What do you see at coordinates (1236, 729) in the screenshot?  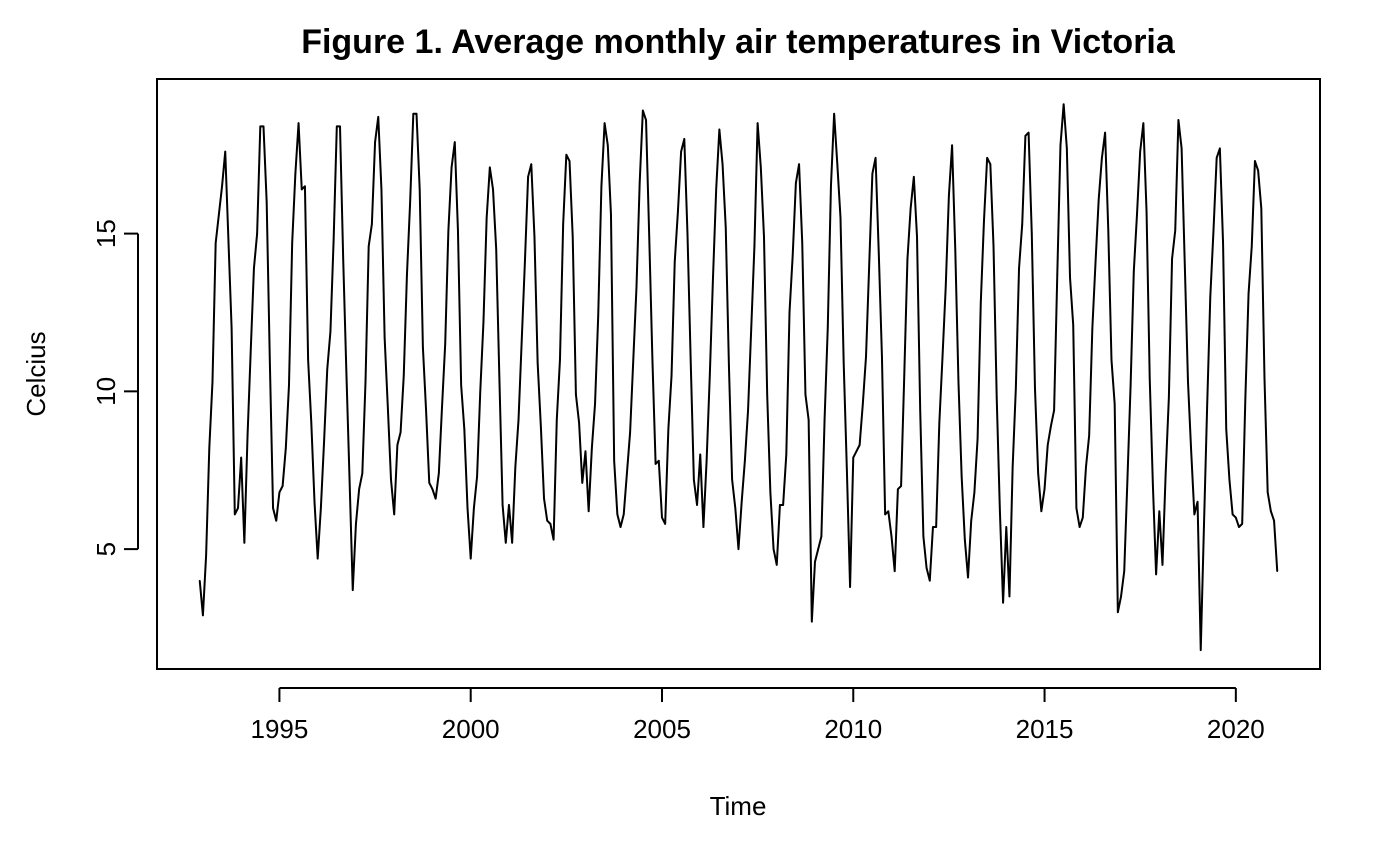 I see `x-tick-label: 2020` at bounding box center [1236, 729].